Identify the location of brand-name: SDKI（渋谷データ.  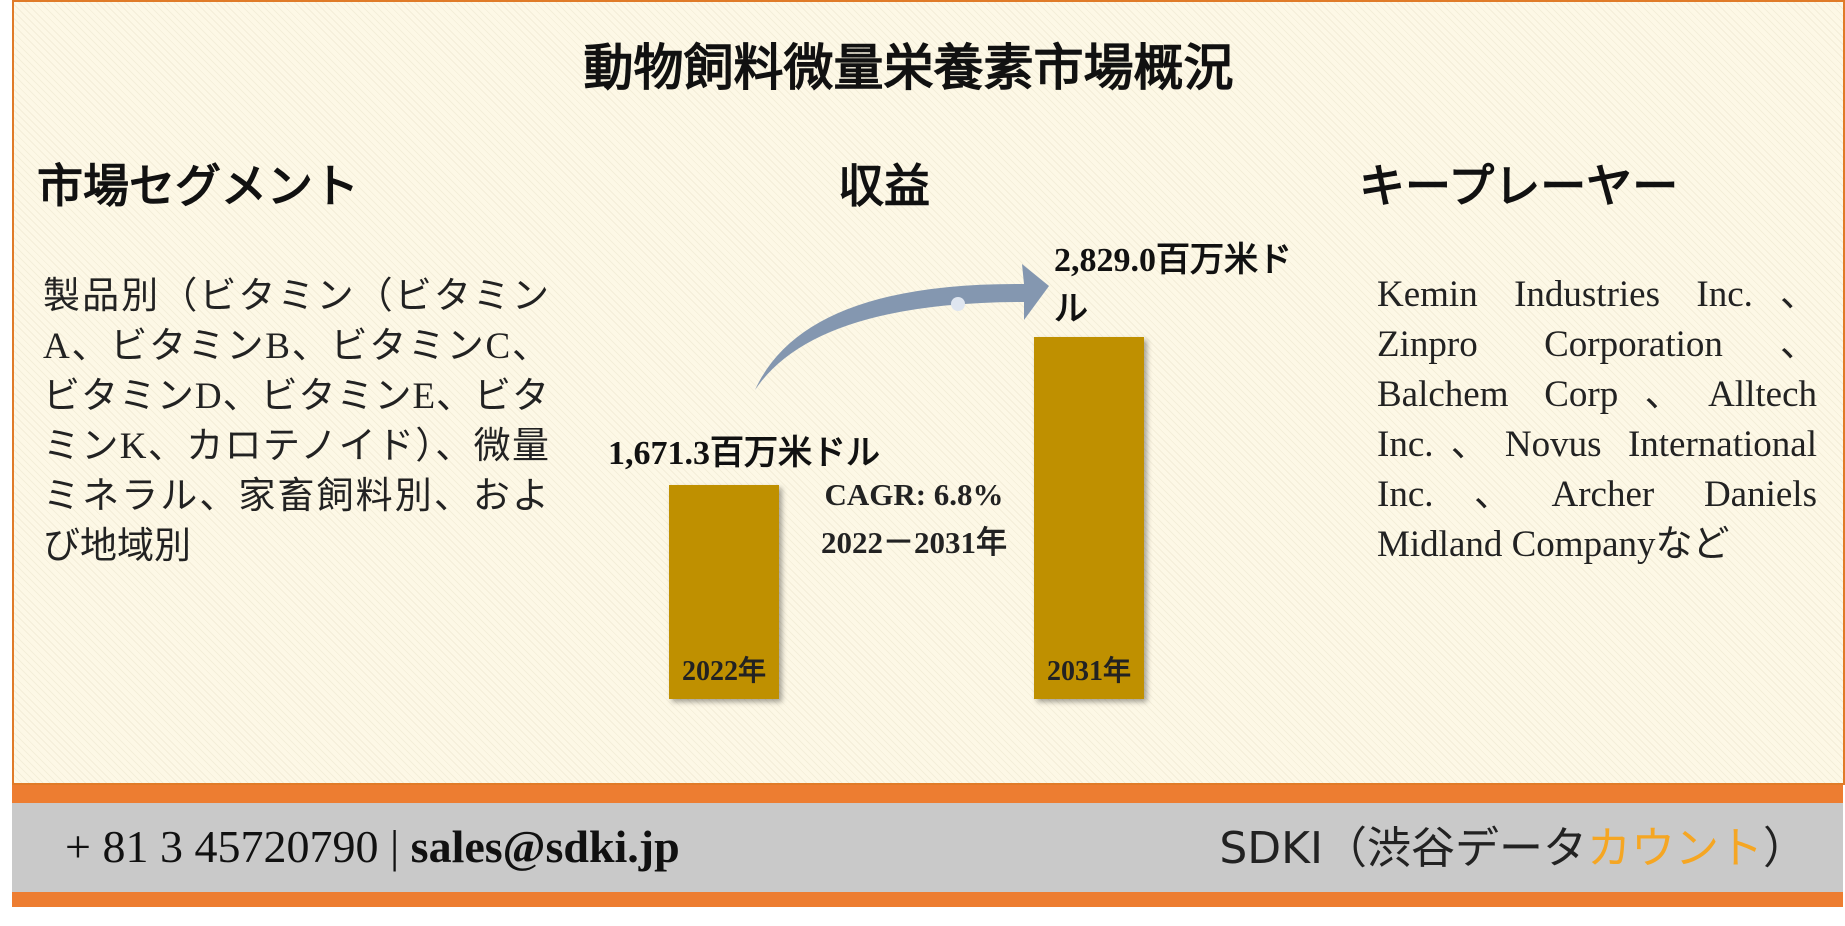
(1403, 848).